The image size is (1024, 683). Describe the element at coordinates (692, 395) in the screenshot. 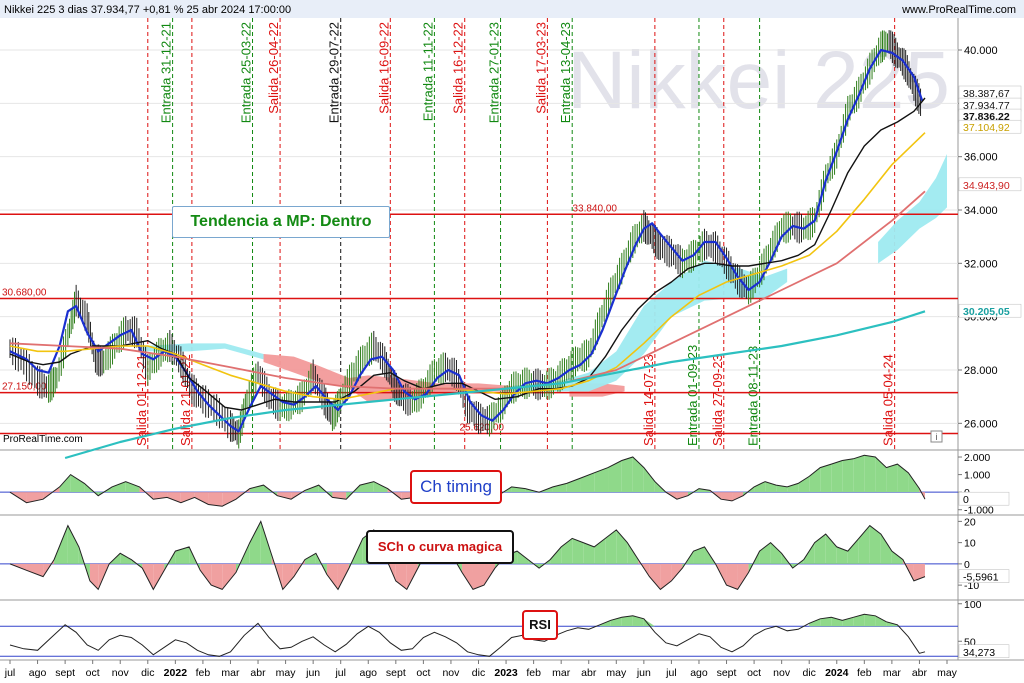

I see `signal-label: Entrada 01-09-23` at that location.